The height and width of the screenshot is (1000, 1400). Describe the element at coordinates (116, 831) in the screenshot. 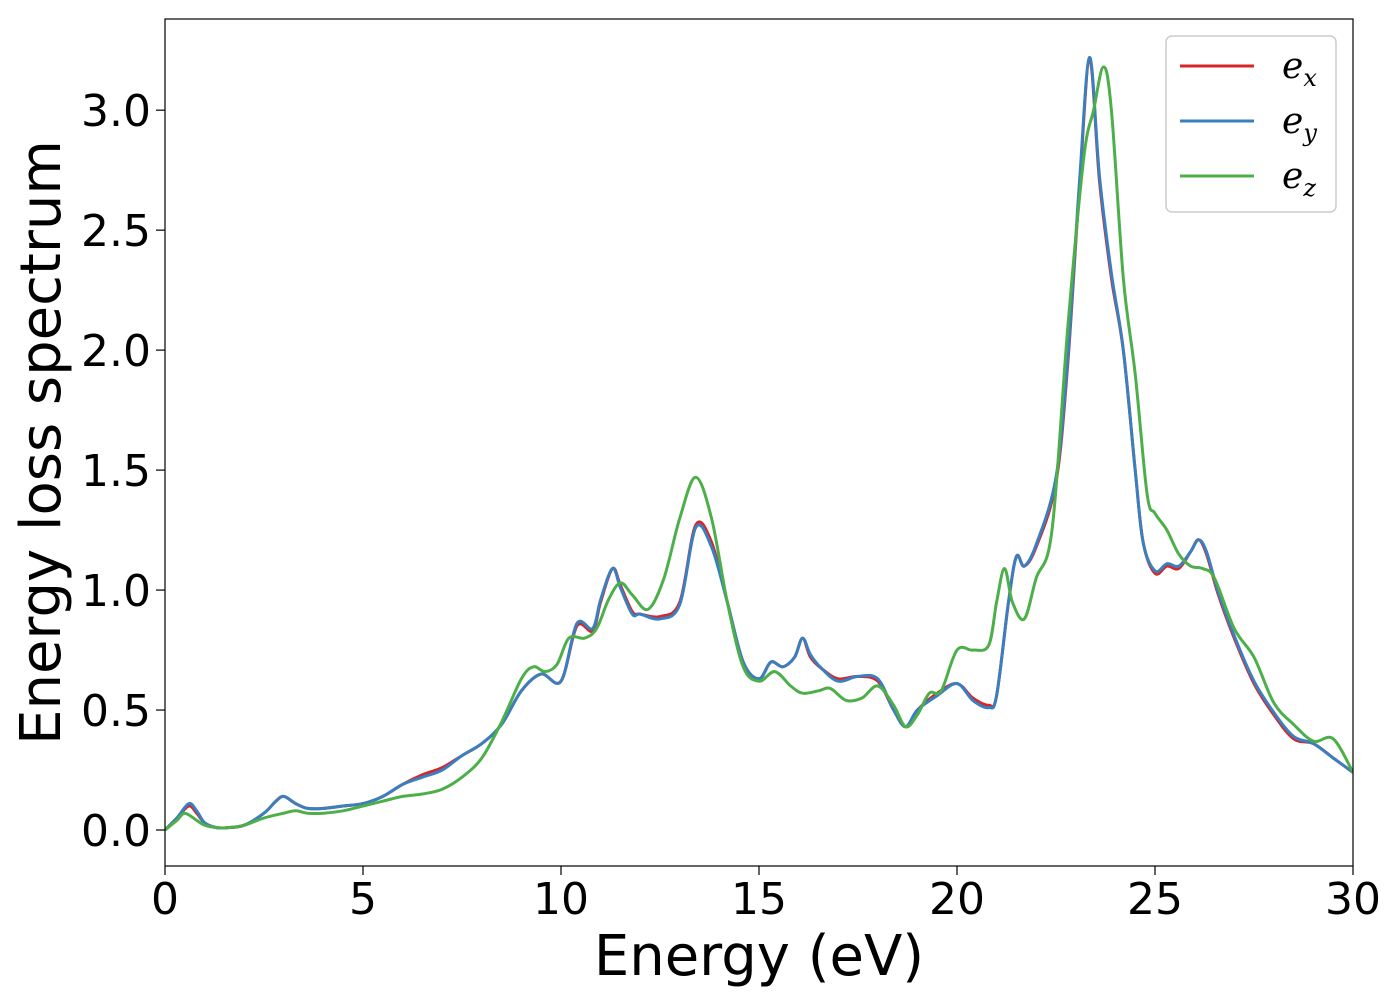

I see `y-tick-label: 0.0` at that location.